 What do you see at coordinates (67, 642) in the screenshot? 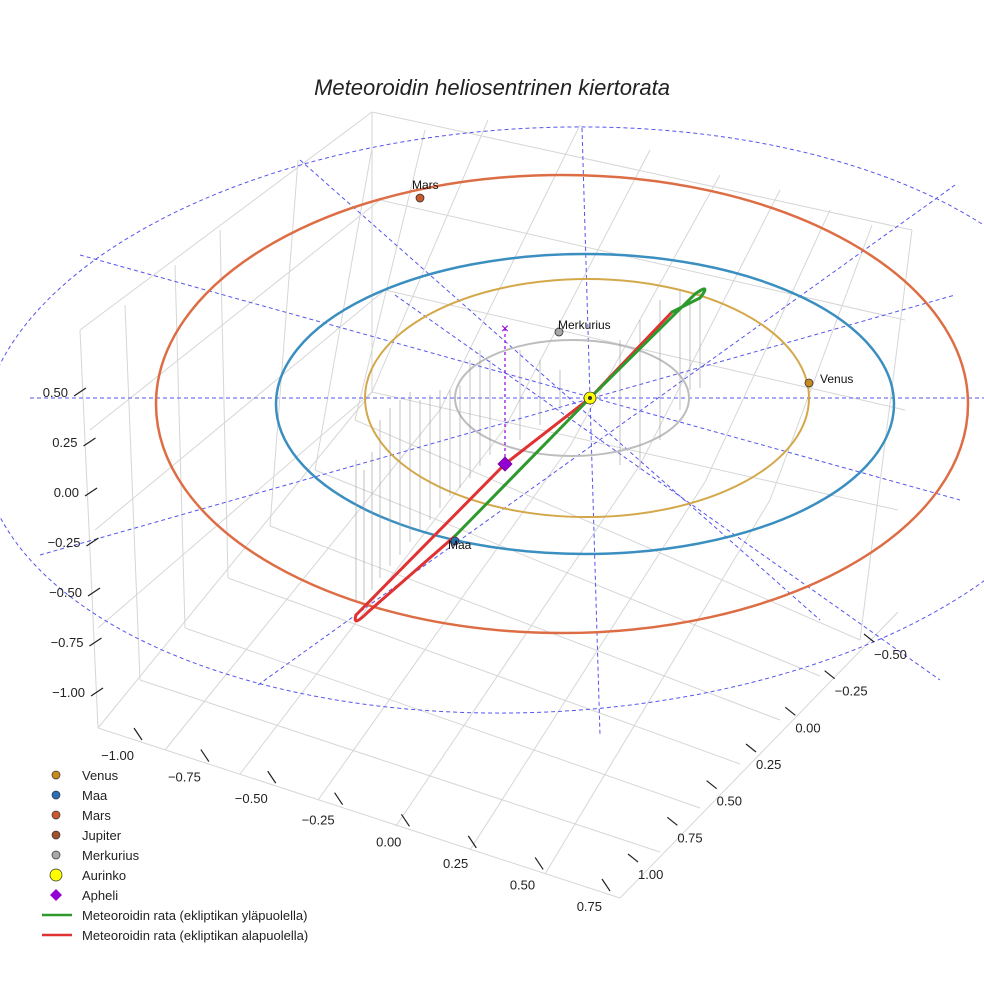
I see `z-tick-label: −0.75` at bounding box center [67, 642].